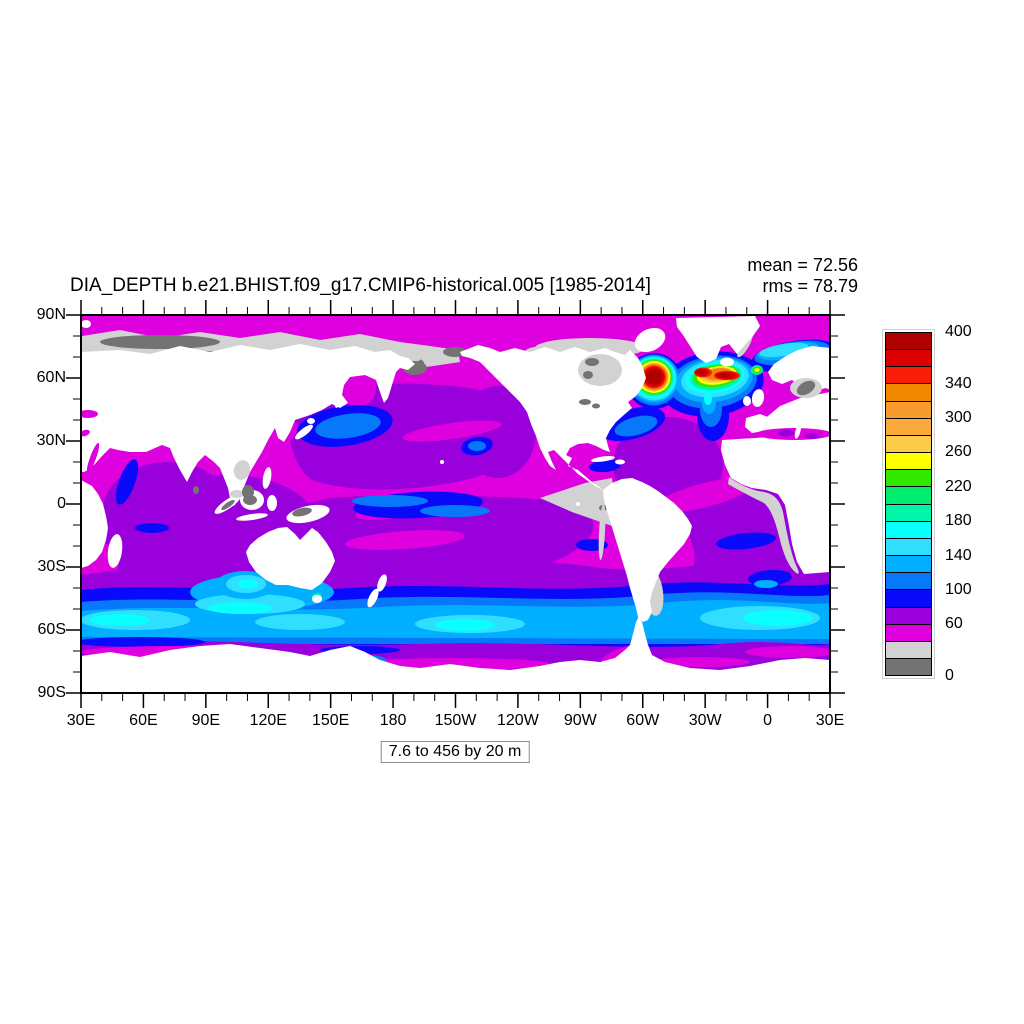 Image resolution: width=1024 pixels, height=1024 pixels. Describe the element at coordinates (958, 521) in the screenshot. I see `colorbar-tick-label: 180` at that location.